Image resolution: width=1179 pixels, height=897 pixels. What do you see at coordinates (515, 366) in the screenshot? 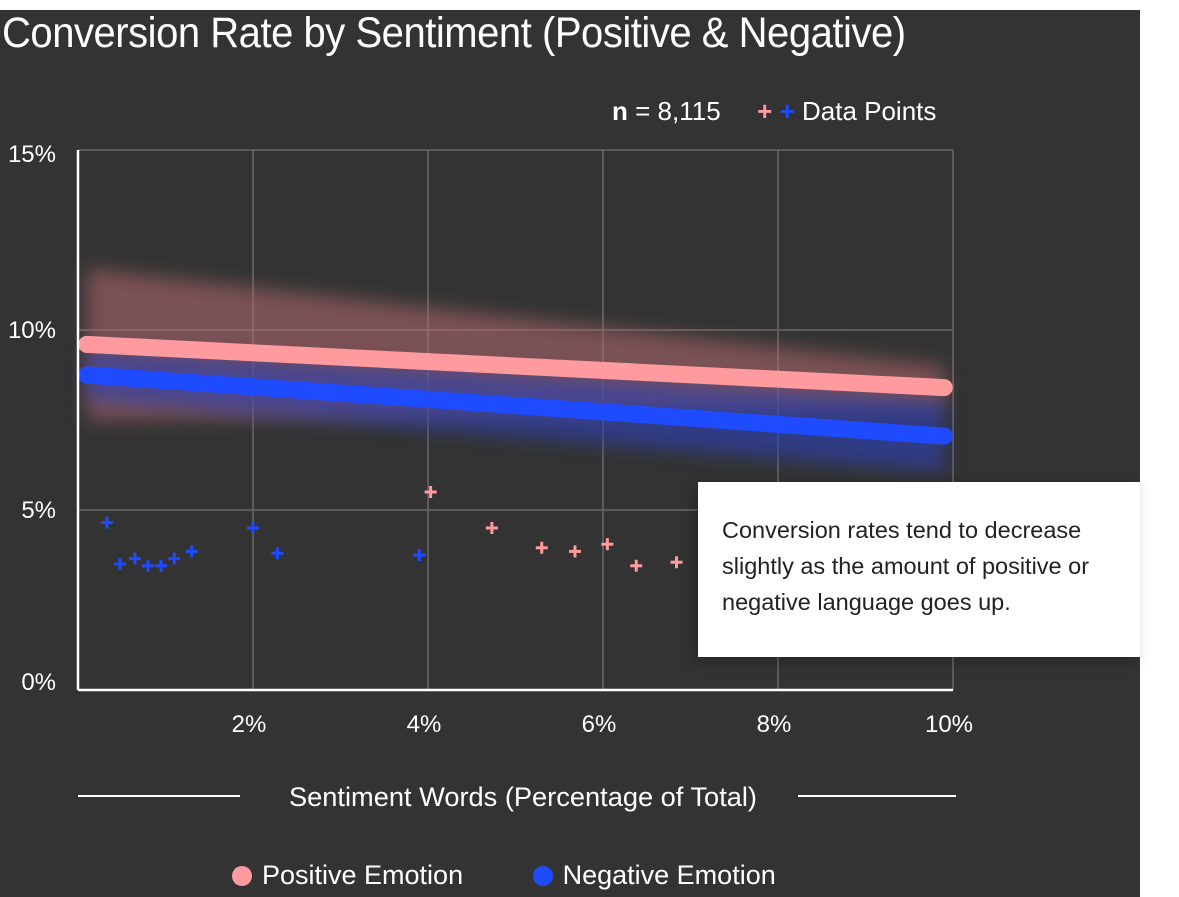
I see `positive-trend-line` at bounding box center [515, 366].